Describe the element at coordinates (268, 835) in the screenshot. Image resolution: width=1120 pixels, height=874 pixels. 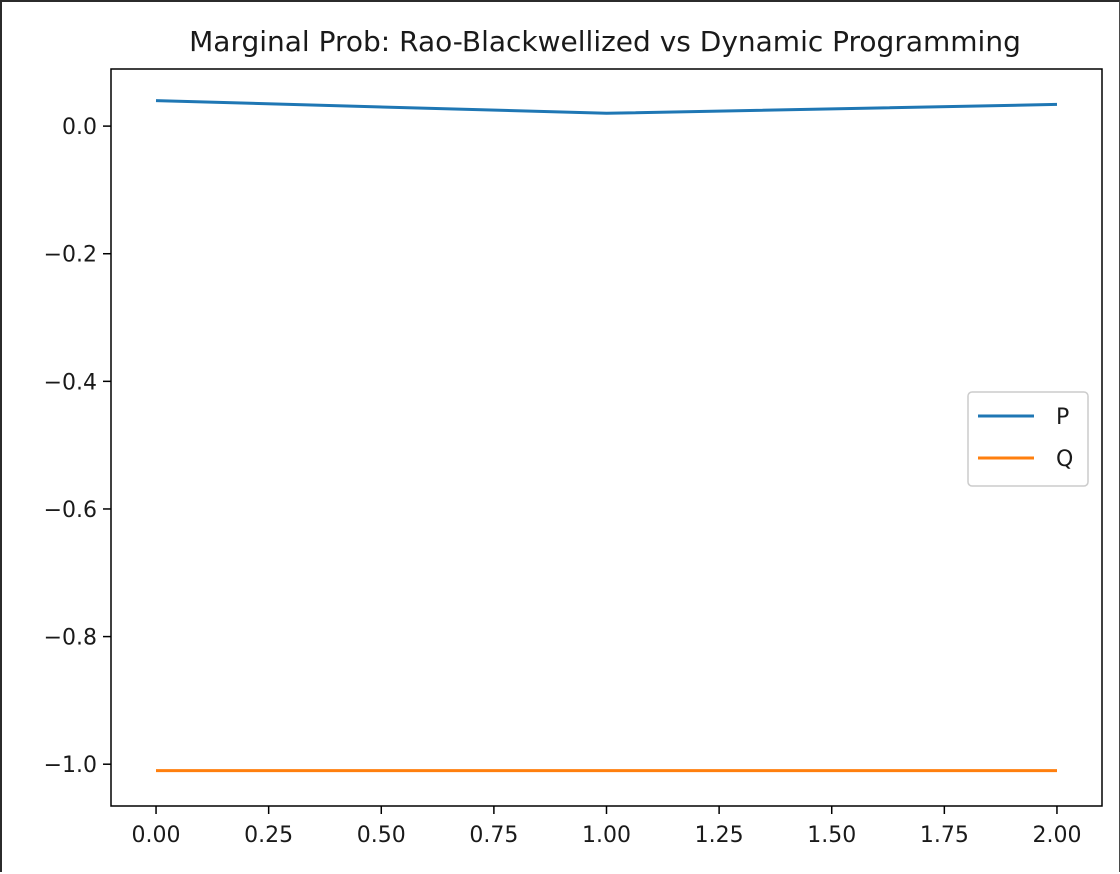
I see `x-tick-label: 0.25` at that location.